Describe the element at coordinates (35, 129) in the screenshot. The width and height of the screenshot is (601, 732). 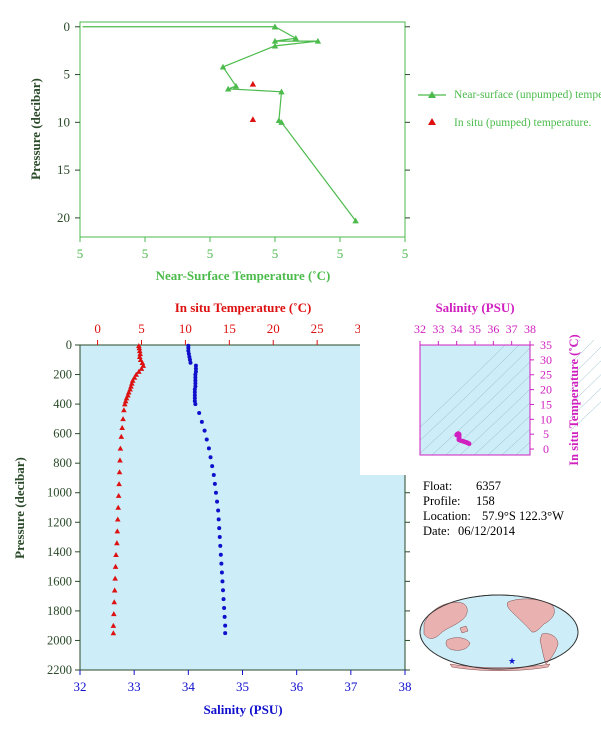
I see `top-ylabel: Pressure (decibar)` at that location.